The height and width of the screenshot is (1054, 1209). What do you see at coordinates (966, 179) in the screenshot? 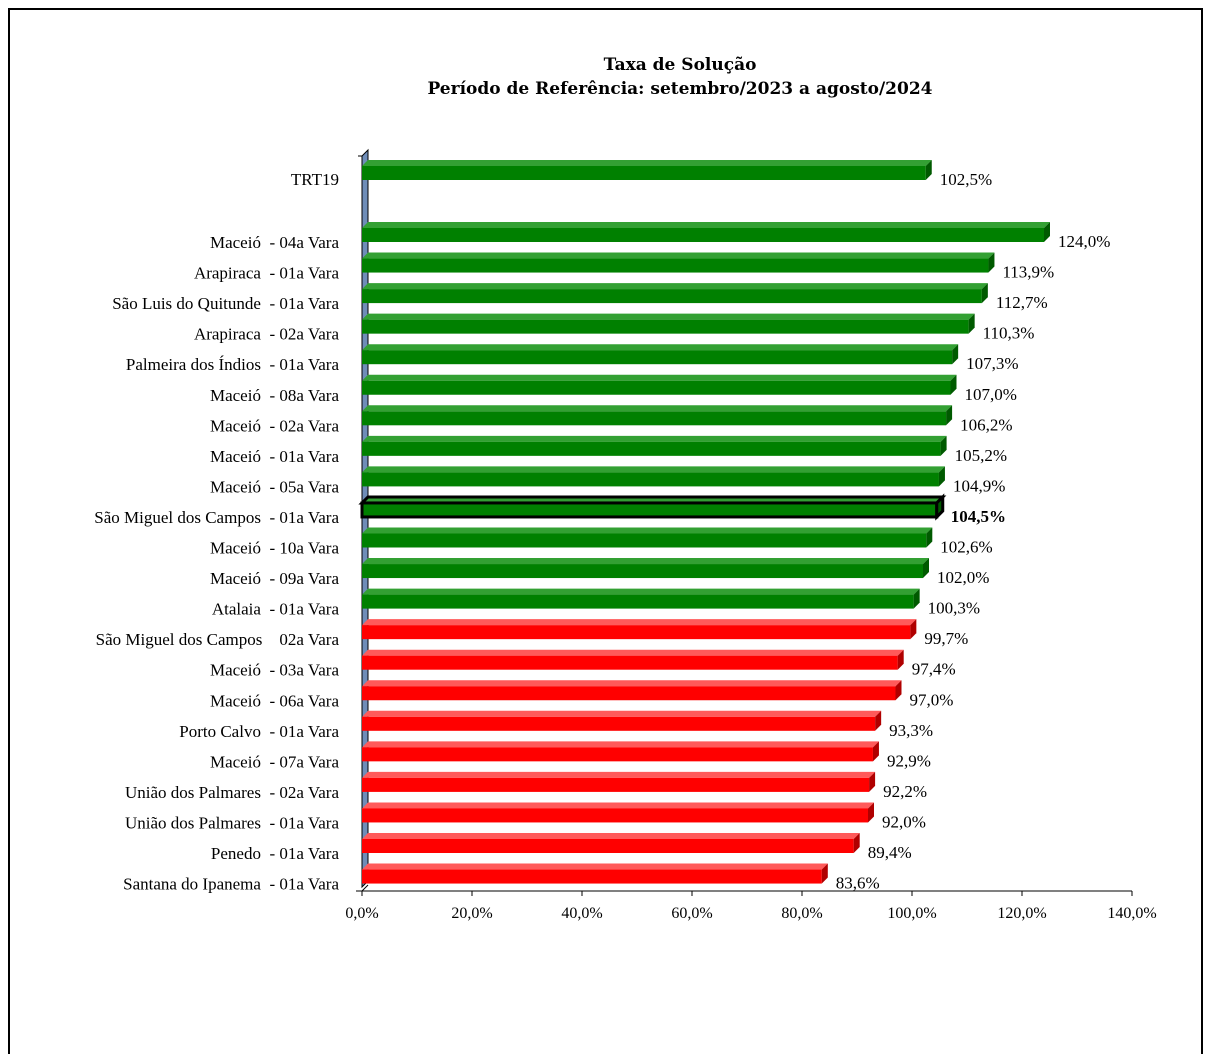
I see `value-label: 102,5%` at bounding box center [966, 179].